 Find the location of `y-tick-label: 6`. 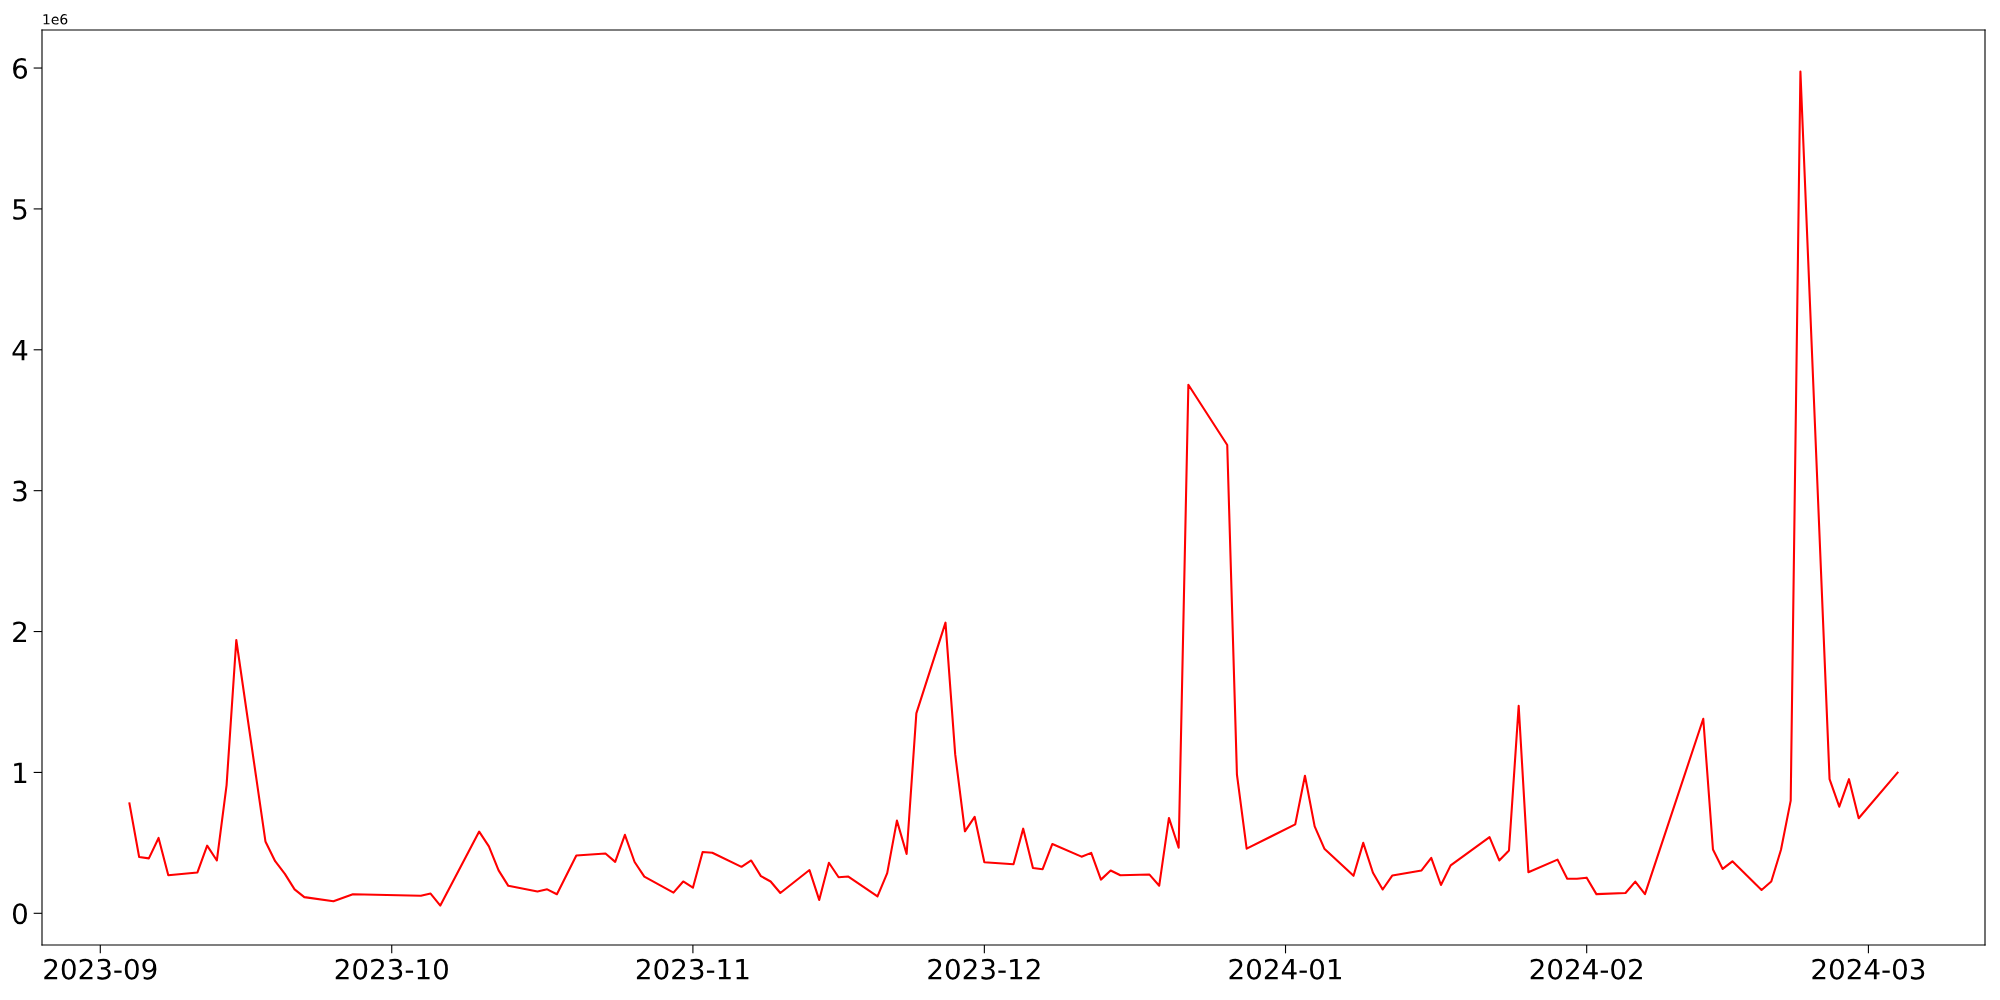

y-tick-label: 6 is located at coordinates (20, 68).